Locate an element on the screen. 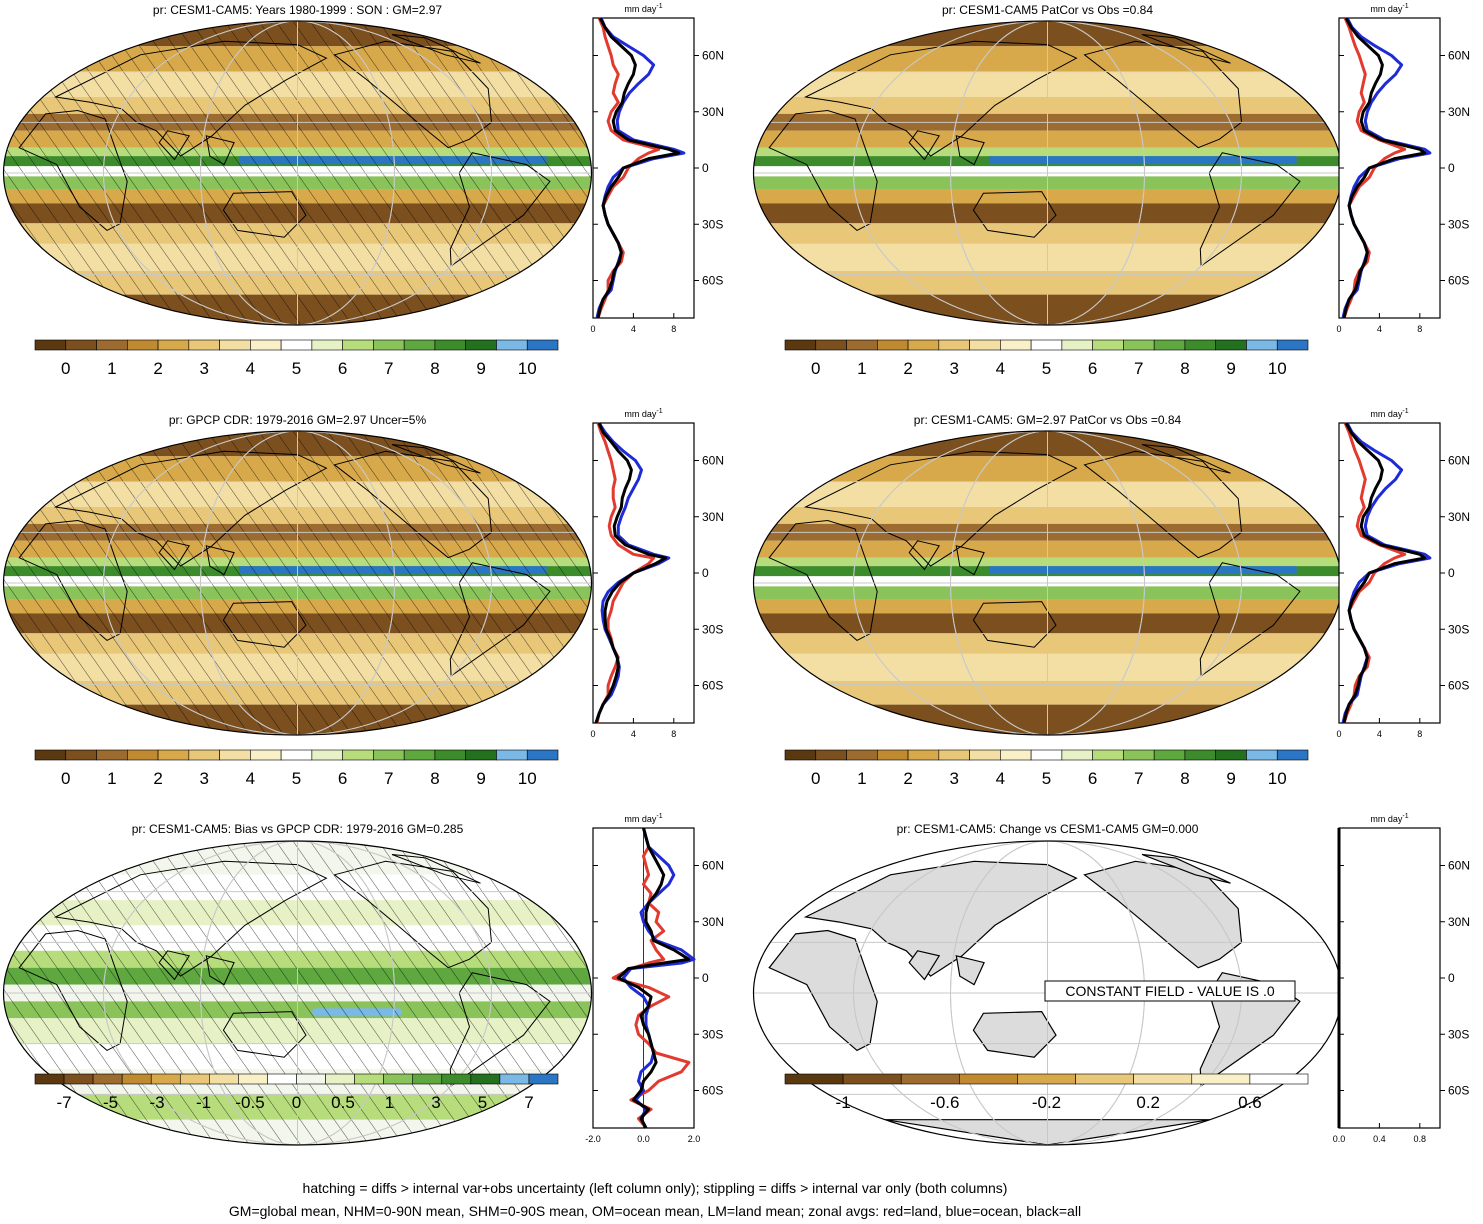 The width and height of the screenshot is (1483, 1224). colorbar-label: -0.2 is located at coordinates (1046, 1102).